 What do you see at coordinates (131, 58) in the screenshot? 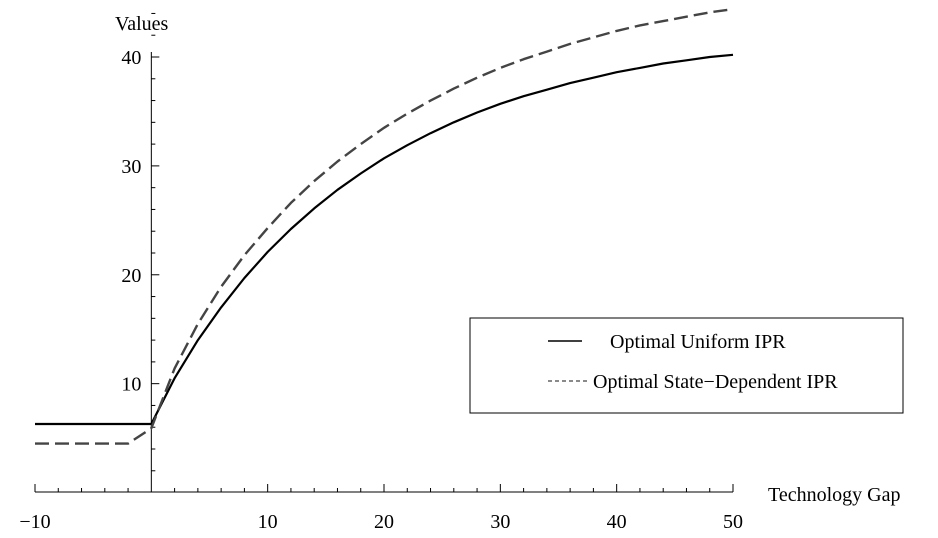
I see `y-tick-label: 40` at bounding box center [131, 58].